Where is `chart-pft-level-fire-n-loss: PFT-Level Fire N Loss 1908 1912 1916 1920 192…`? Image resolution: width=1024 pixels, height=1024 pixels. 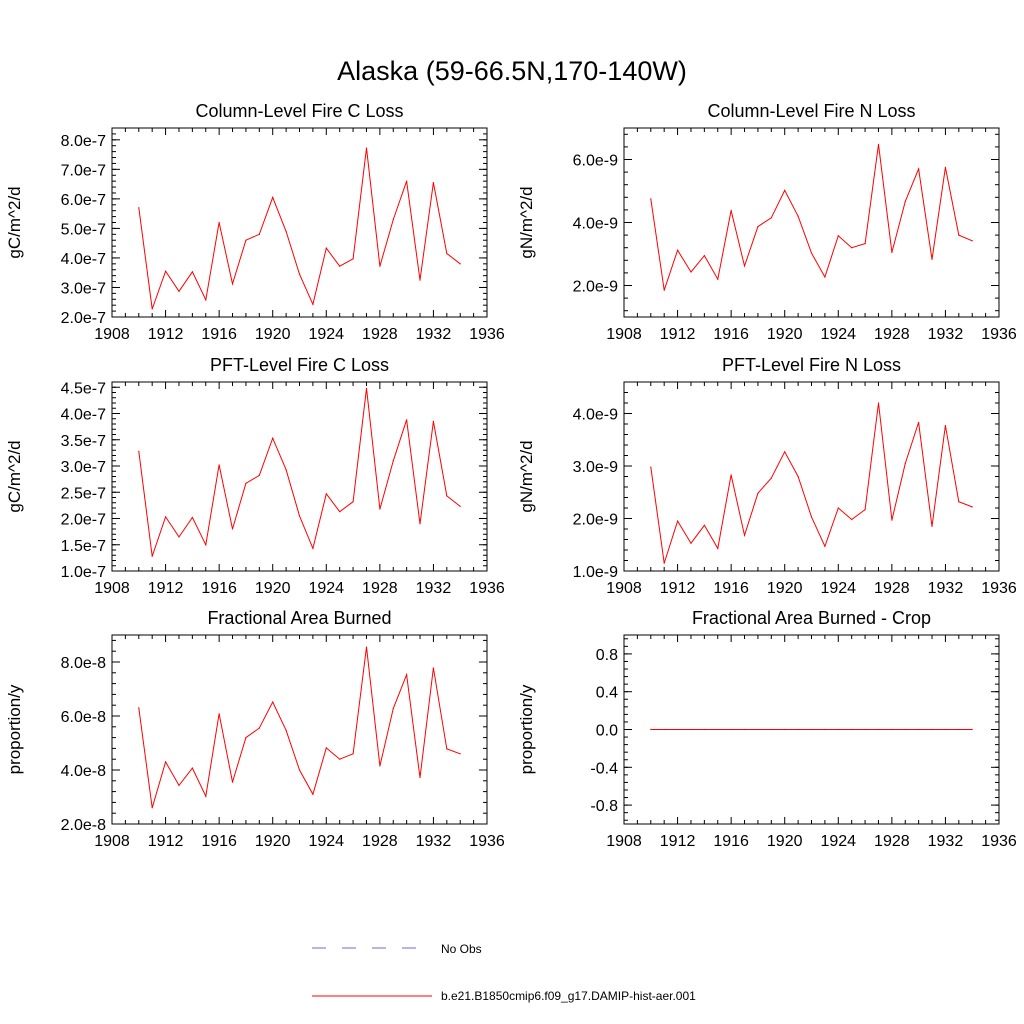
chart-pft-level-fire-n-loss: PFT-Level Fire N Loss 1908 1912 1916 1920 192… is located at coordinates (767, 476).